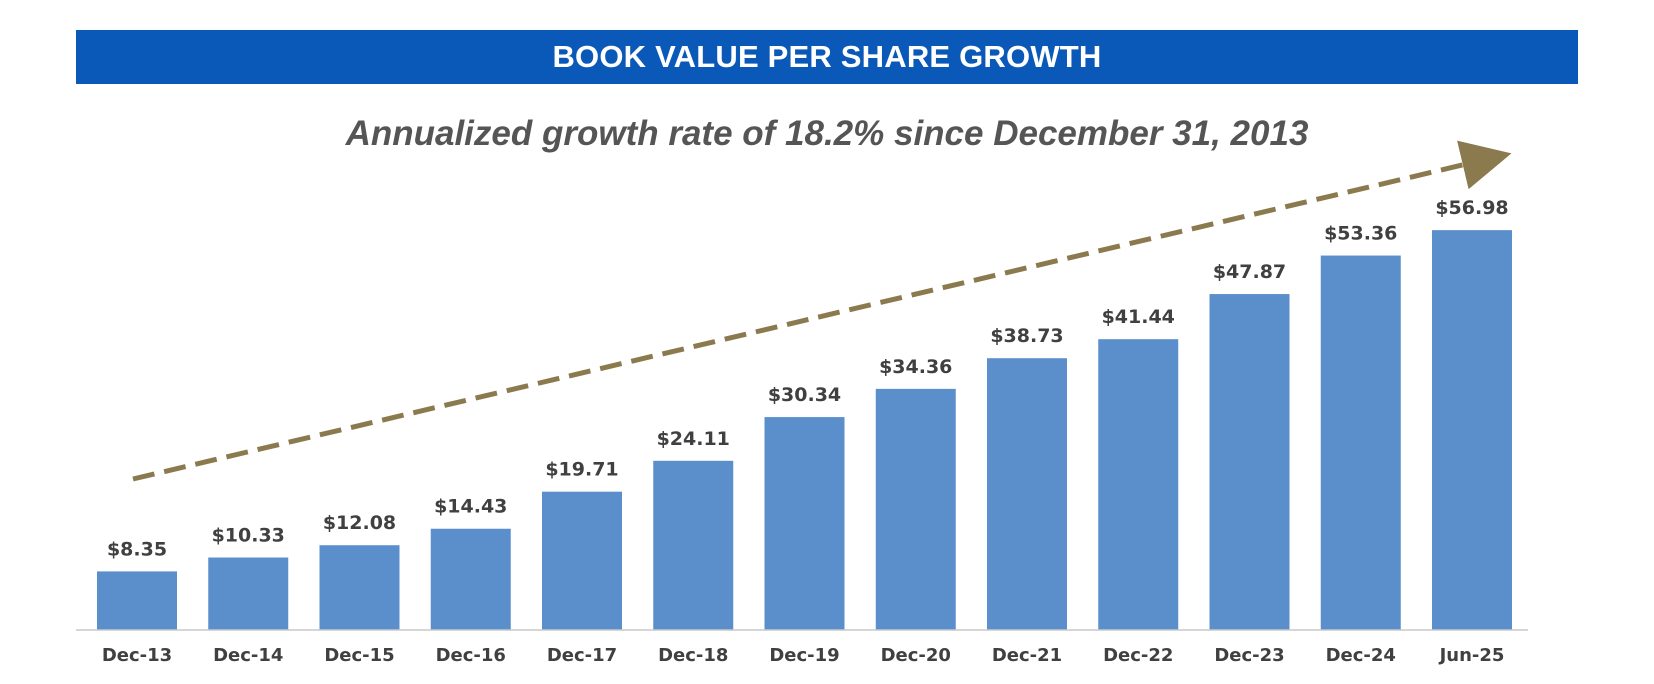 This screenshot has width=1654, height=684. Describe the element at coordinates (1249, 272) in the screenshot. I see `data-label-dec-23: $47.87` at that location.